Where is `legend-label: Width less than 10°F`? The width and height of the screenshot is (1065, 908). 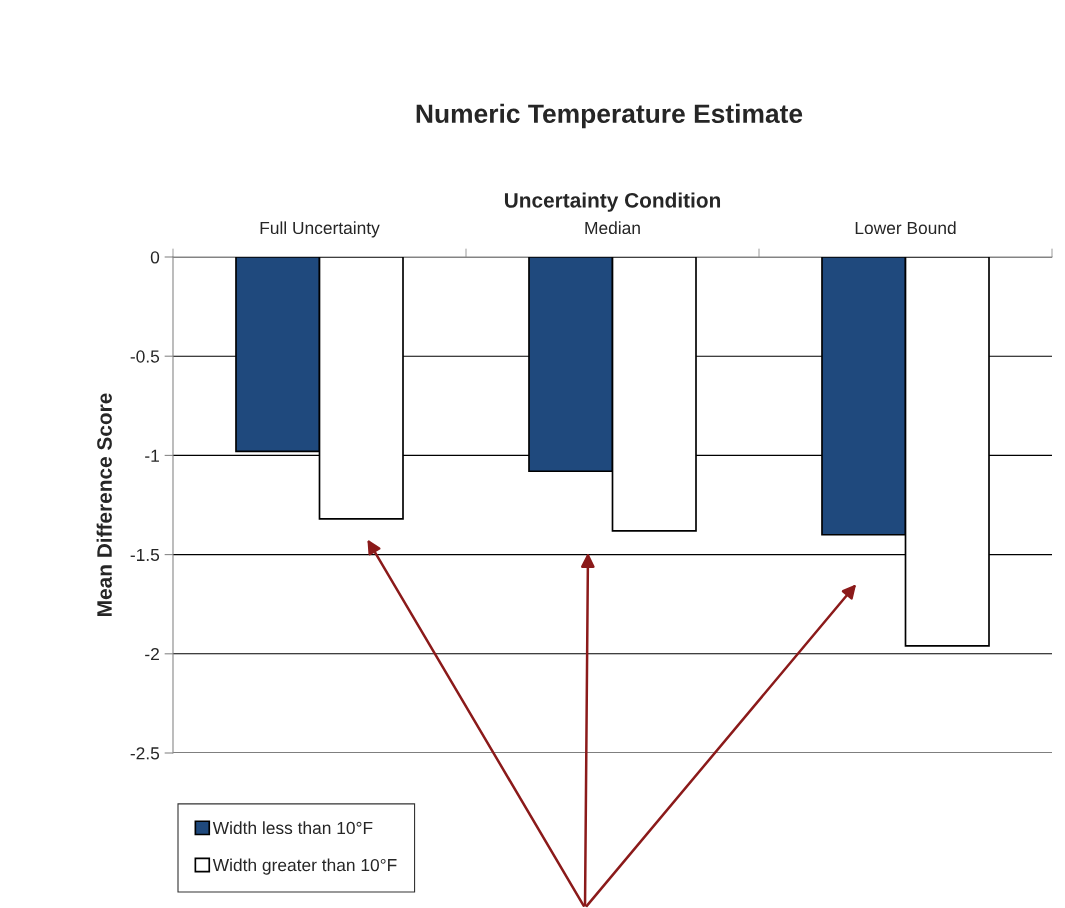 legend-label: Width less than 10°F is located at coordinates (292, 828).